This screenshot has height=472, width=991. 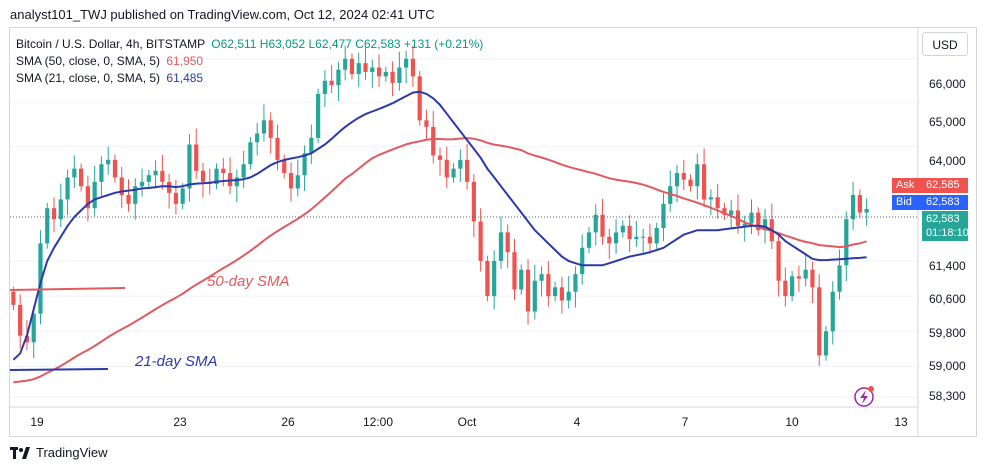 I want to click on currency-button: USD, so click(x=945, y=44).